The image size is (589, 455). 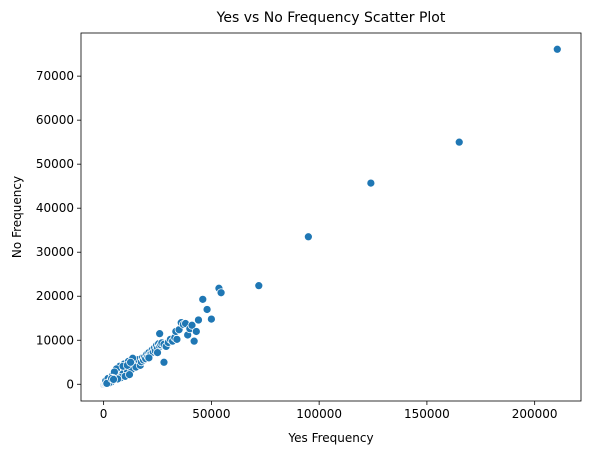 What do you see at coordinates (55, 296) in the screenshot?
I see `y-tick-label: 20000` at bounding box center [55, 296].